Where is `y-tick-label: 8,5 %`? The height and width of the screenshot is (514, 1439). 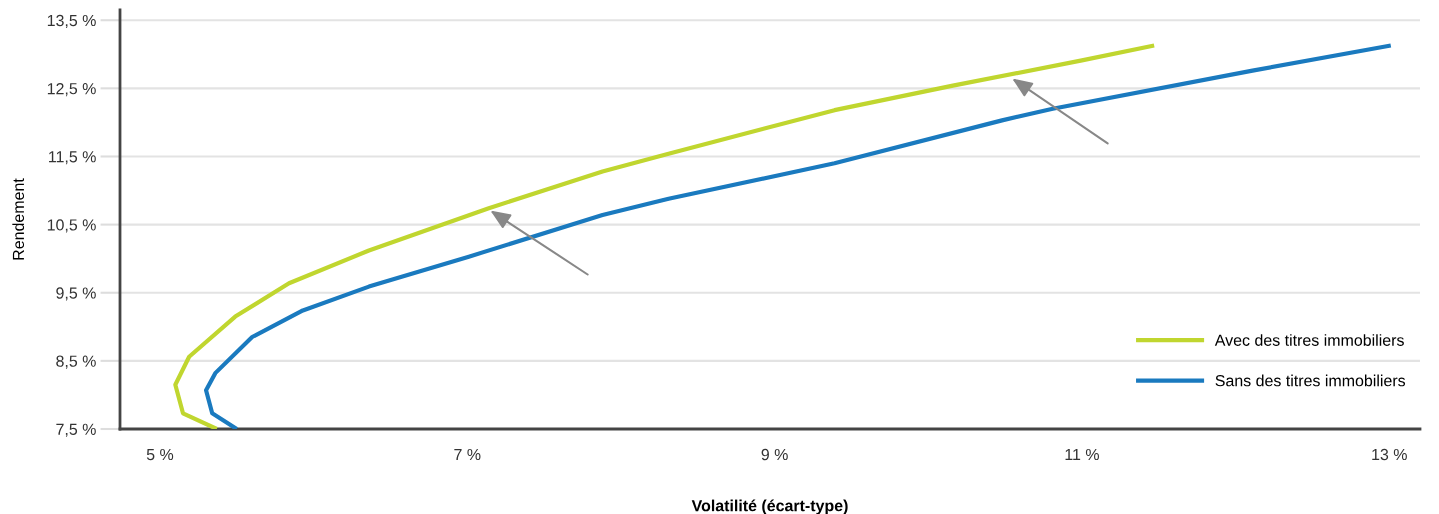 y-tick-label: 8,5 % is located at coordinates (76, 362).